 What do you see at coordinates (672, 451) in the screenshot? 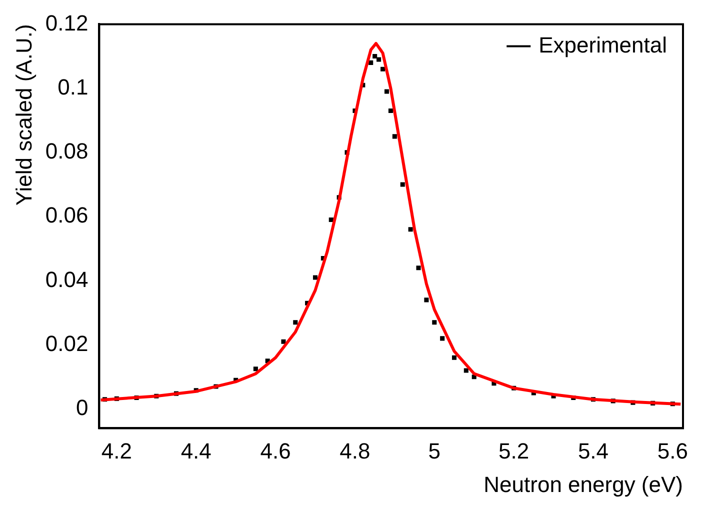
I see `x-tick-label: 5.6` at bounding box center [672, 451].